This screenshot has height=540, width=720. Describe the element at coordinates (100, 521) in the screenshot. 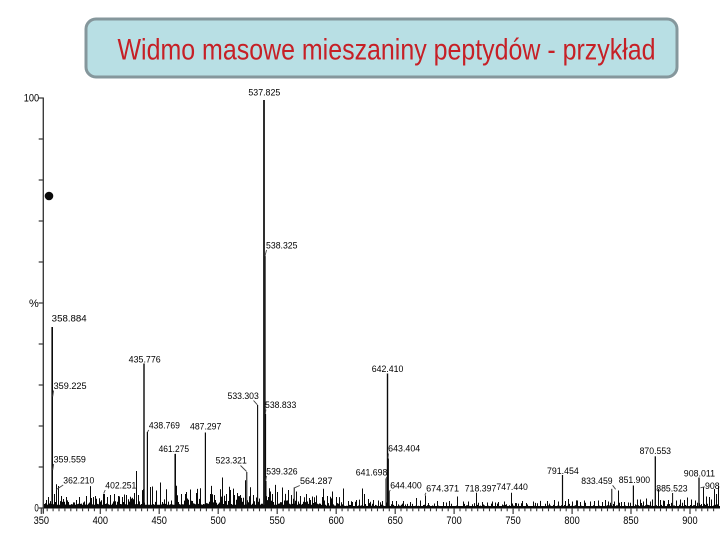

I see `svg-text: 400` at that location.